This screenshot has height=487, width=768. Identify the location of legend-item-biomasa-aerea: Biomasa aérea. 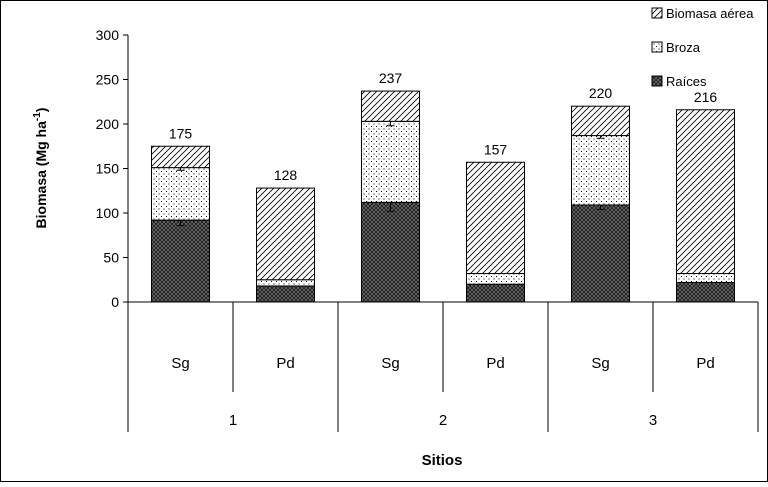
(702, 13).